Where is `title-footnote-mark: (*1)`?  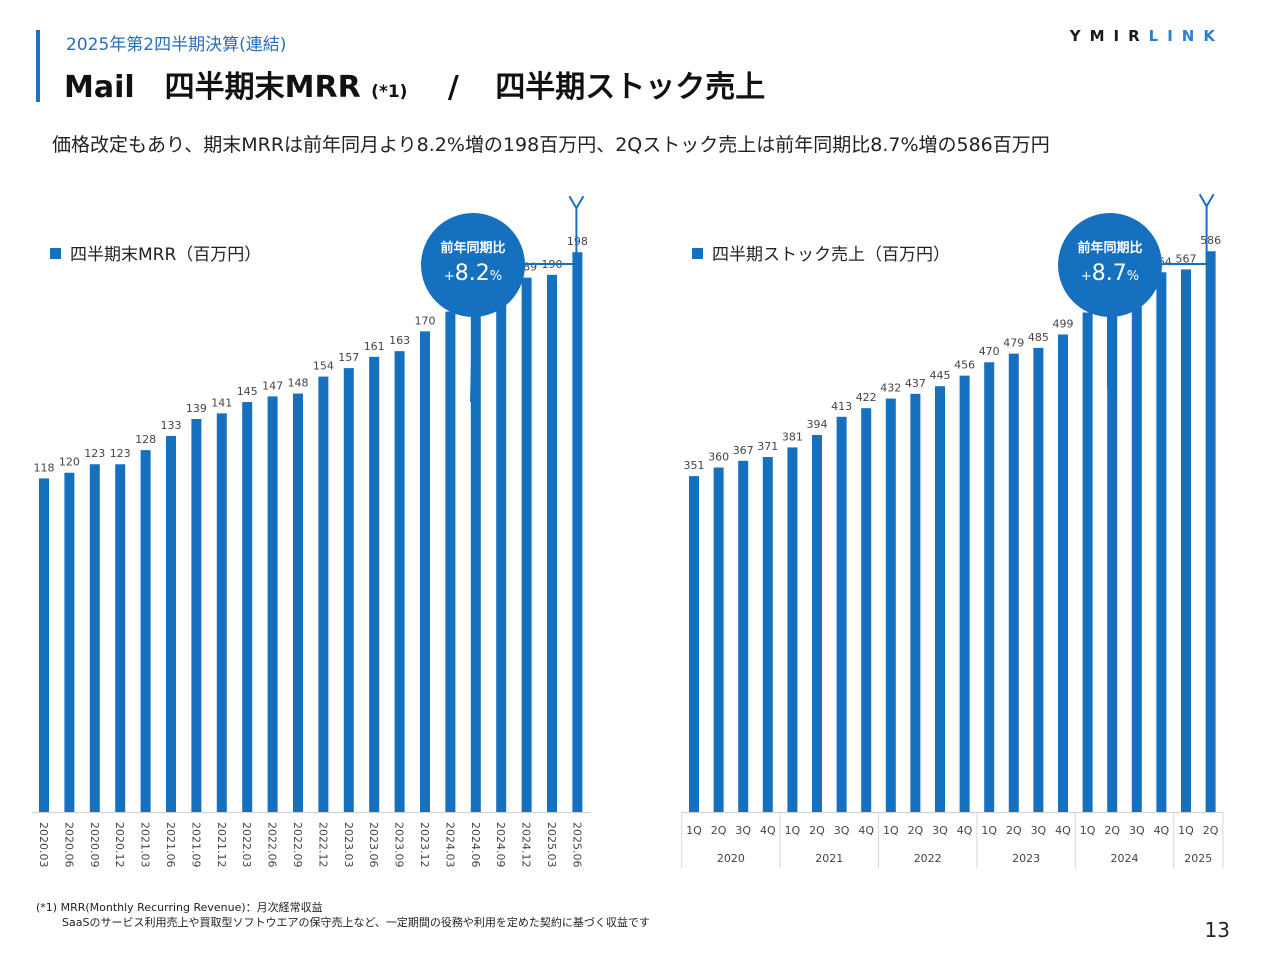 title-footnote-mark: (*1) is located at coordinates (389, 92).